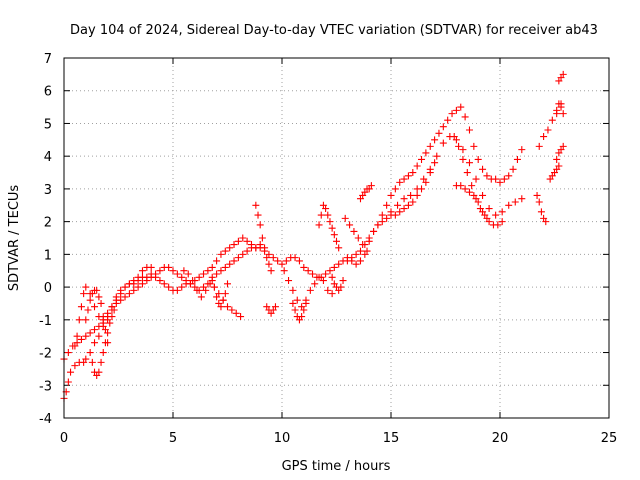 This screenshot has width=640, height=480. Describe the element at coordinates (328, 215) in the screenshot. I see `data-point-t12` at that location.